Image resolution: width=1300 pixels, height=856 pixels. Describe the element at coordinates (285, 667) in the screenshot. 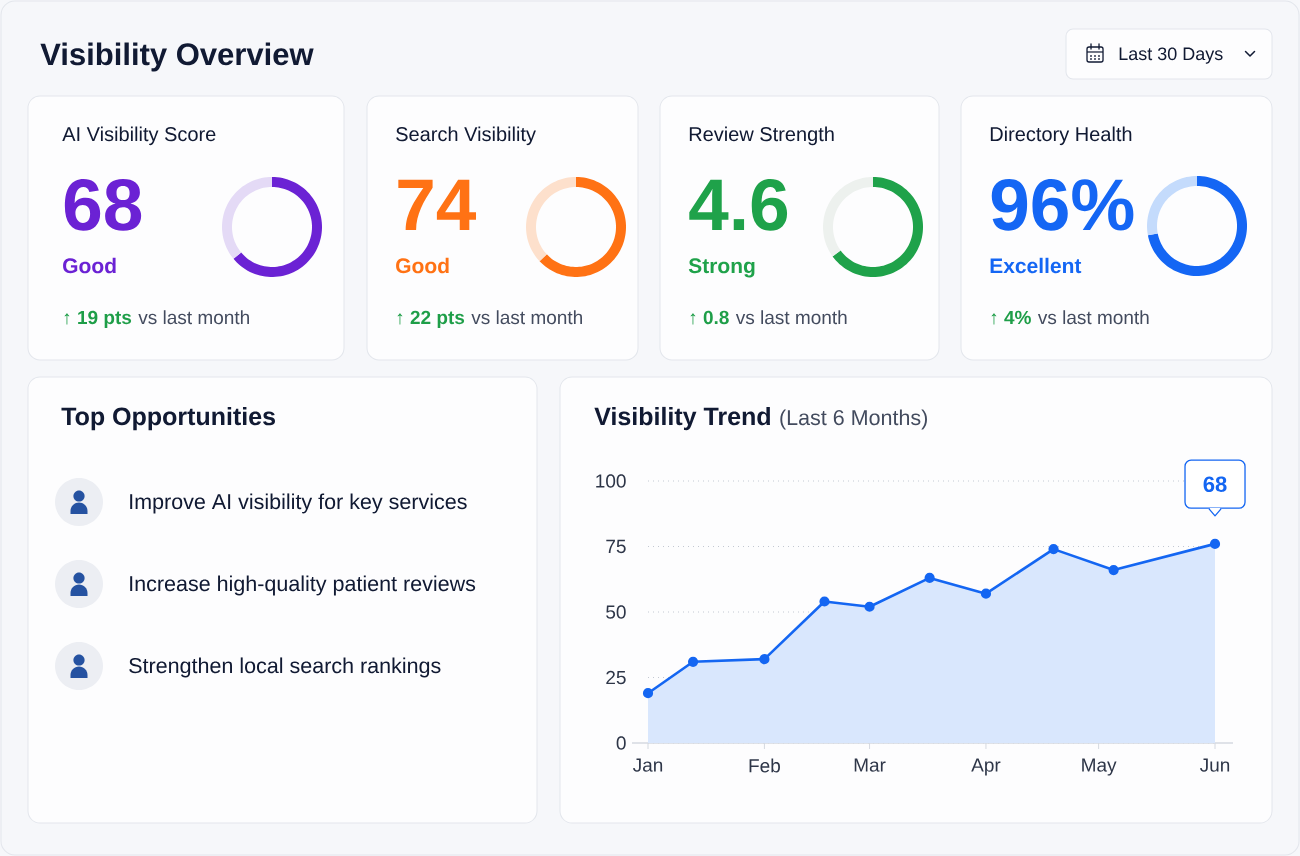

I see `text: Strengthen local search rankings` at that location.